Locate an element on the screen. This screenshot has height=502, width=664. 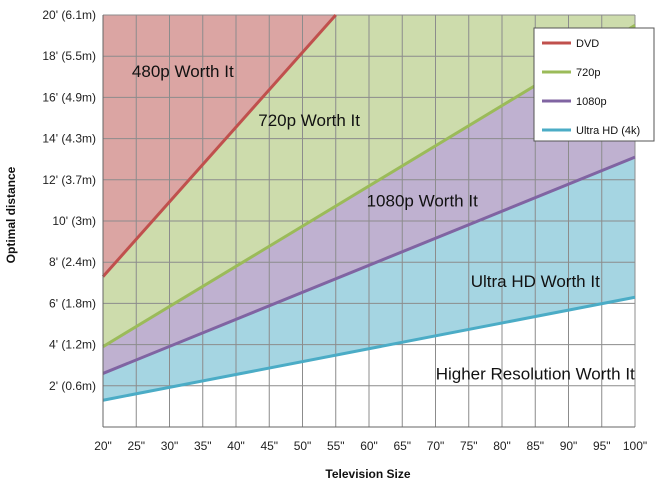
x-tick-label: 60" is located at coordinates (369, 446).